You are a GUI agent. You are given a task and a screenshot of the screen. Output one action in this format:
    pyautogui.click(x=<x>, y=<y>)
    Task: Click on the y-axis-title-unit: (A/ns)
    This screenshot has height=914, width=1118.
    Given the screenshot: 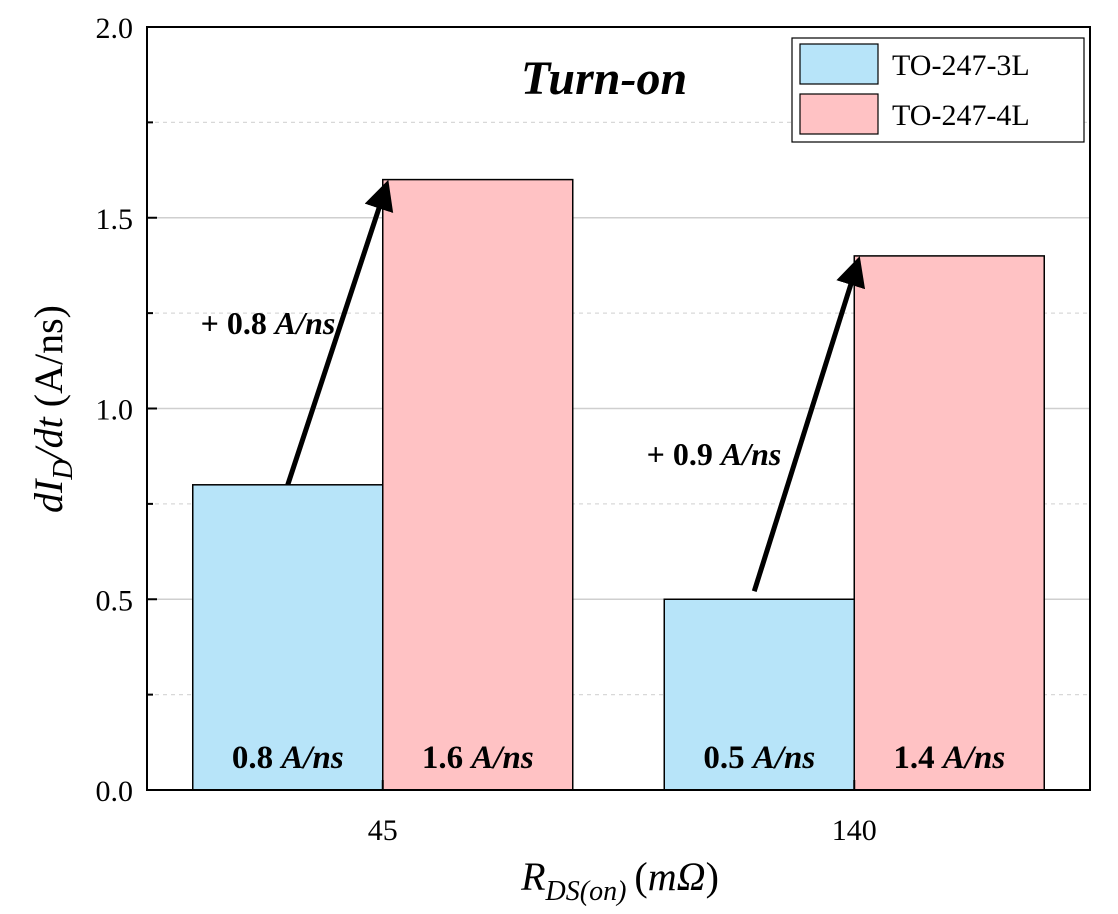 What is the action you would take?
    pyautogui.click(x=48, y=356)
    